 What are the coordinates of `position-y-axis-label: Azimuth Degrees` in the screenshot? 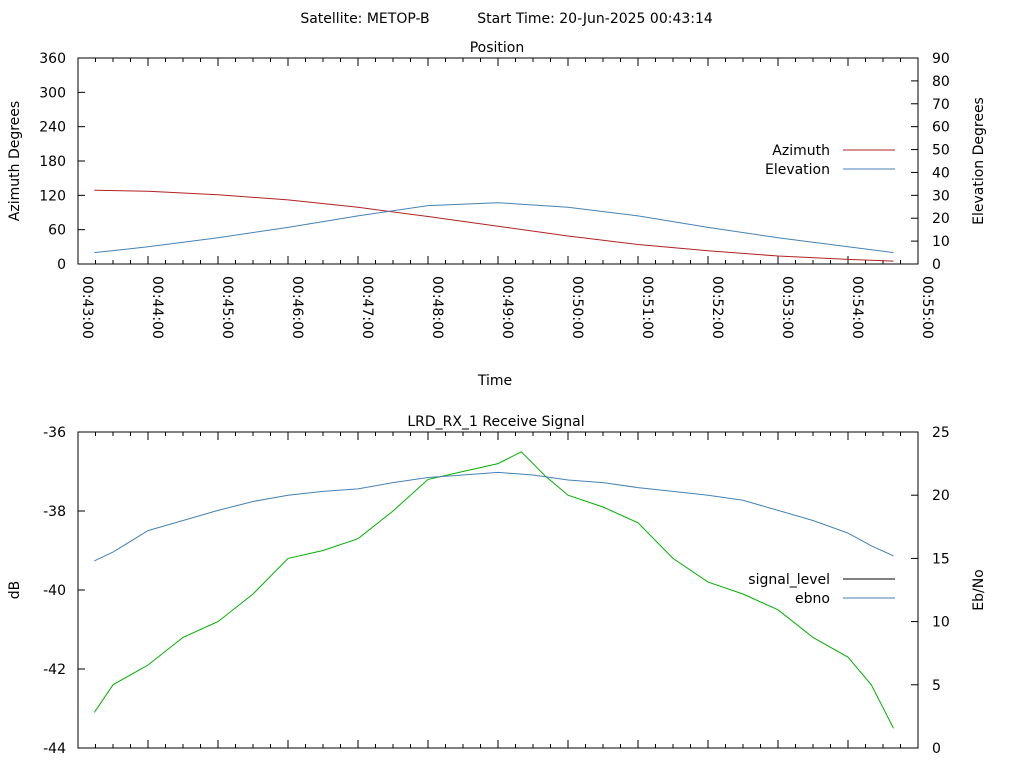 It's located at (15, 161).